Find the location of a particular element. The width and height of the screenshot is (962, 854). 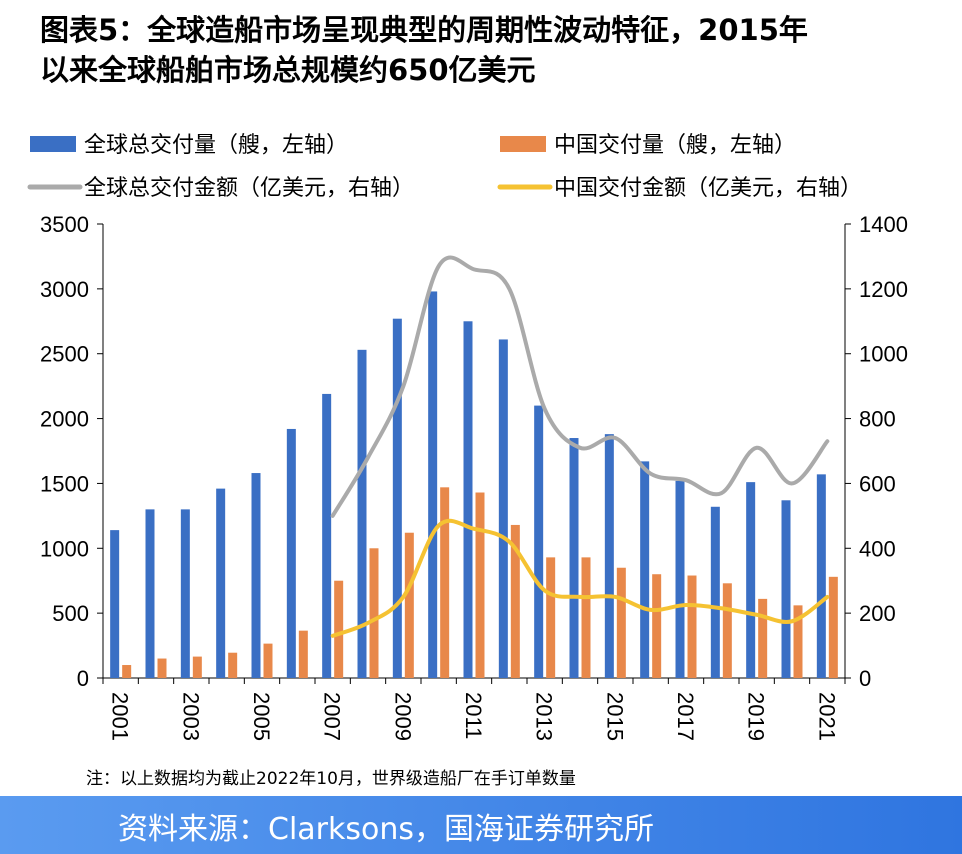

source-text: 资料来源：Clarksons，国海证券研究所 is located at coordinates (386, 829).